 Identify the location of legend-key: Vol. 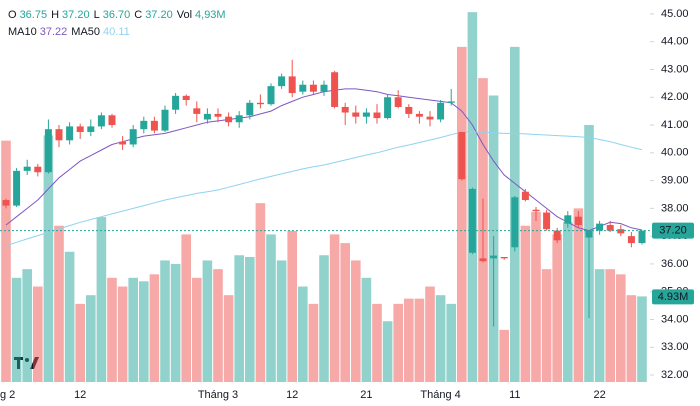
(184, 15).